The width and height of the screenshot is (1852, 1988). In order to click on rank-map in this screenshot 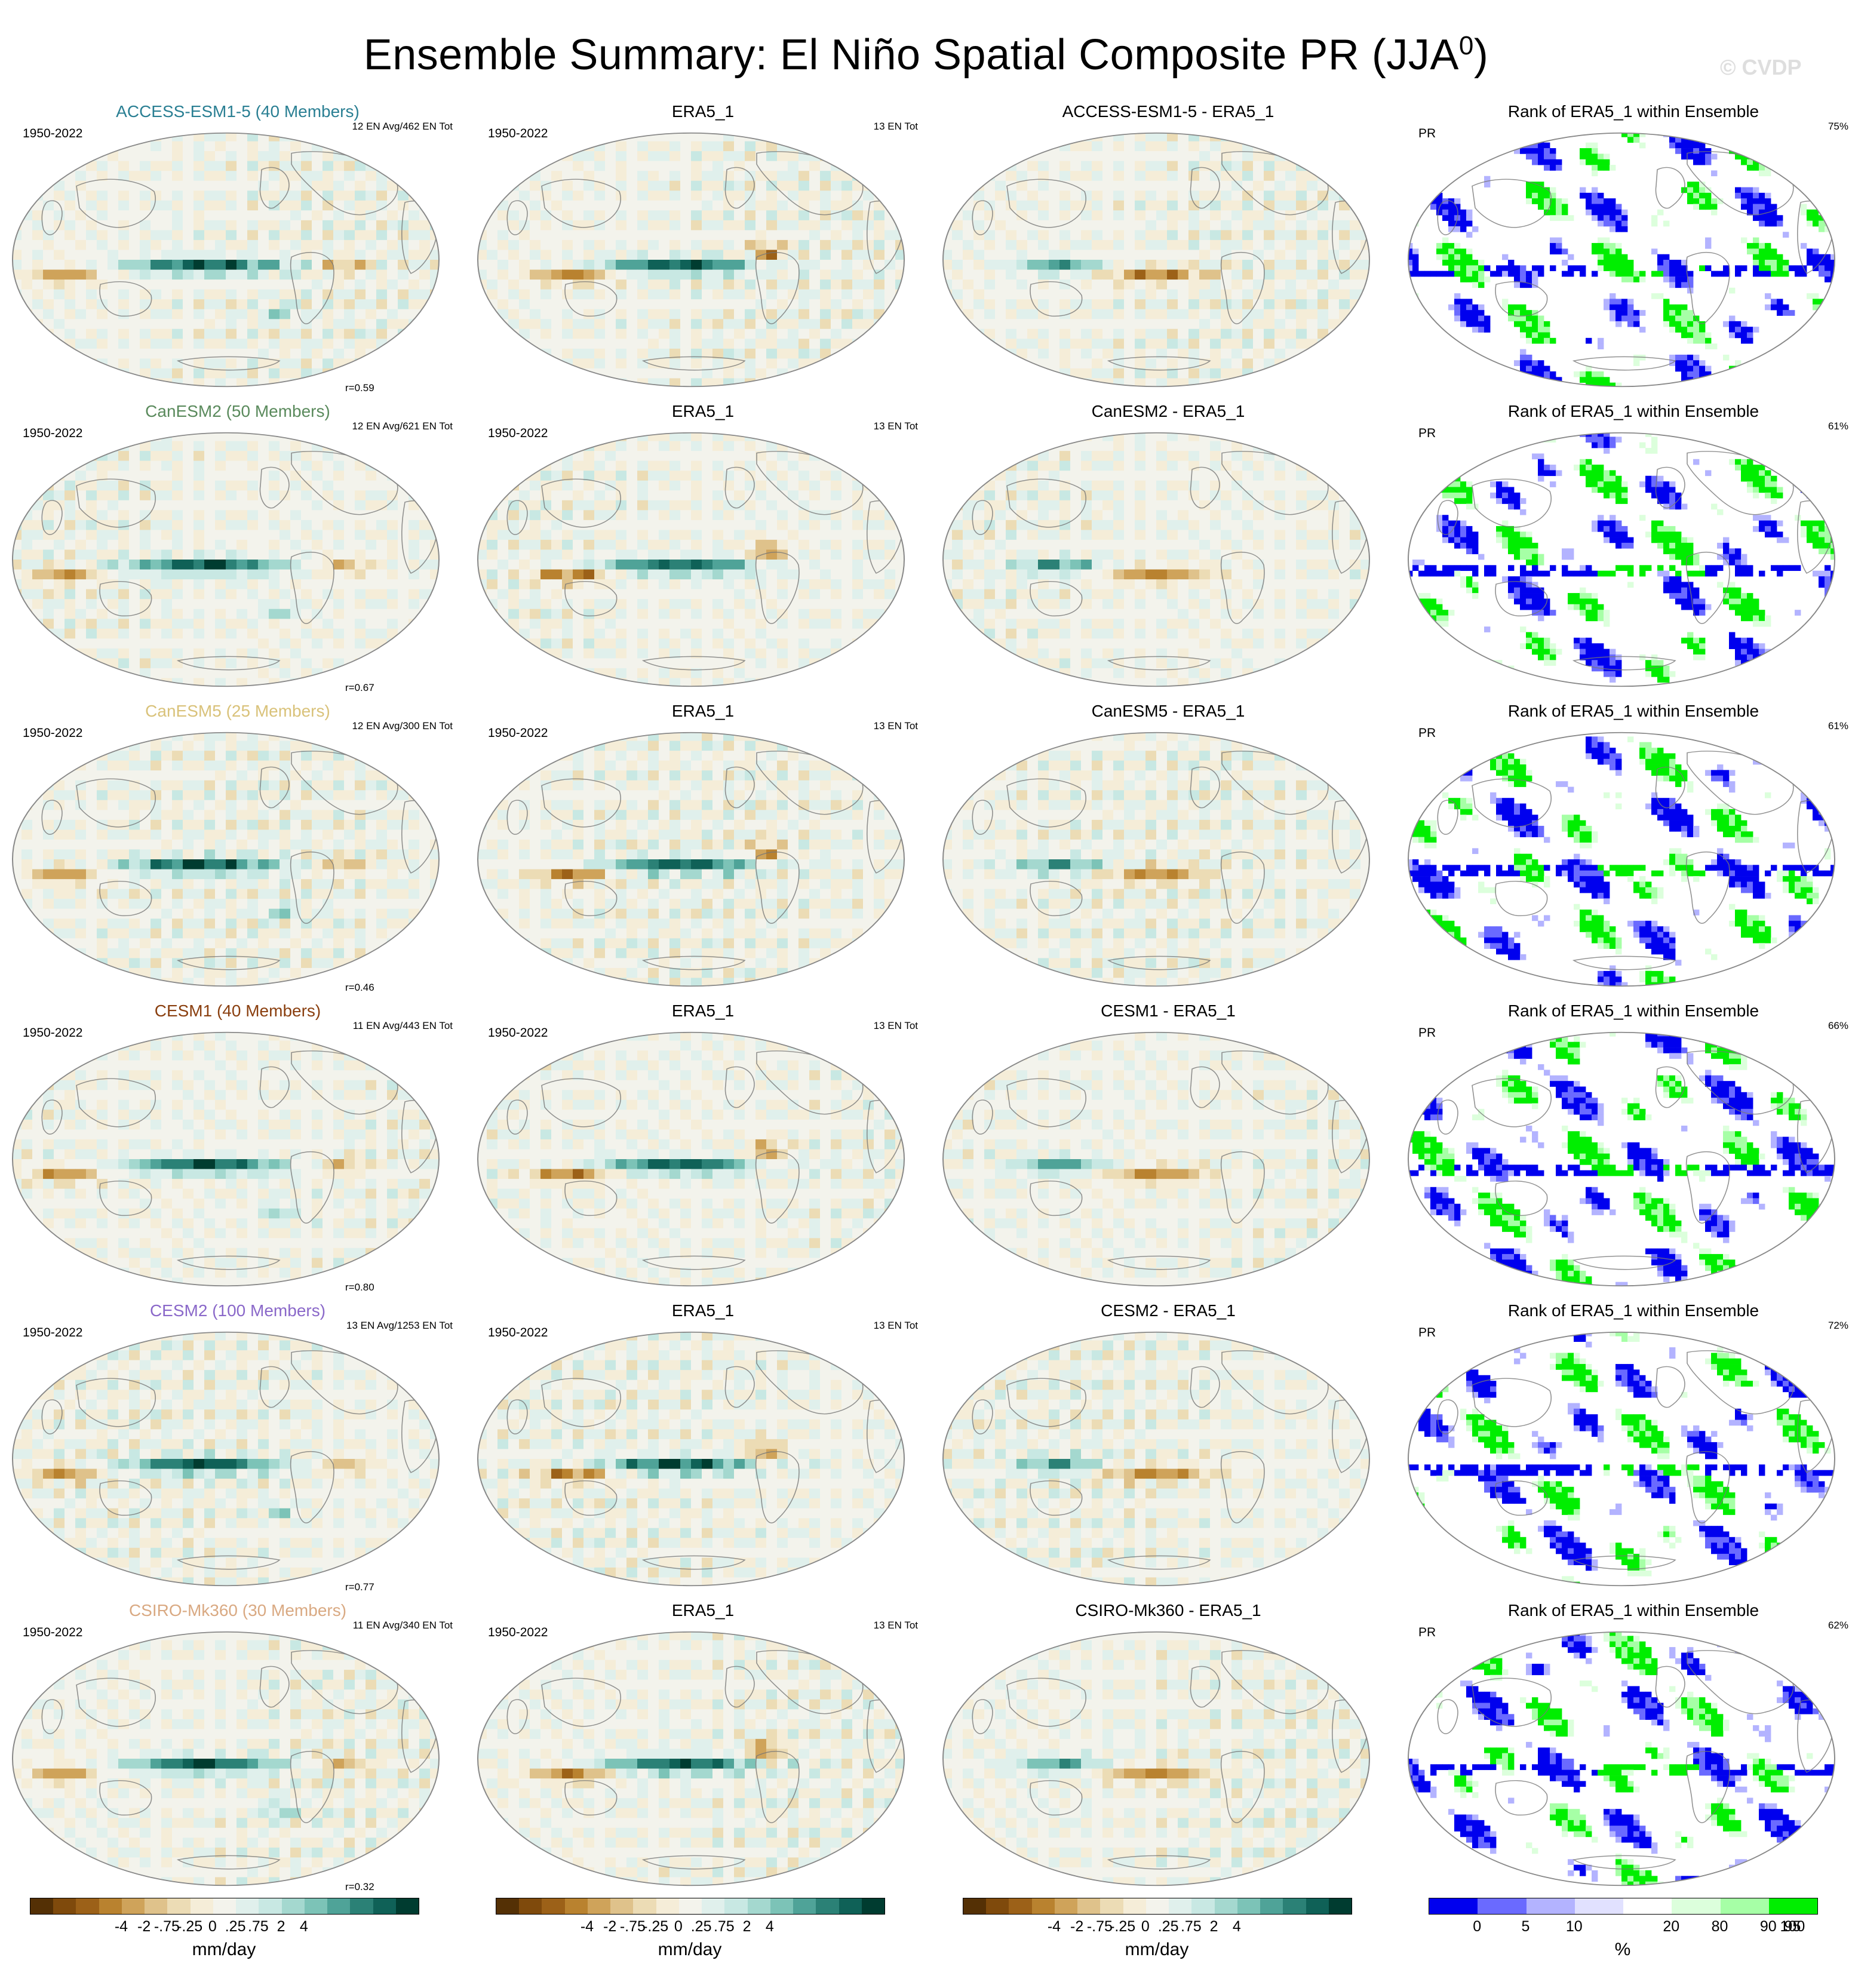, I will do `click(1621, 1459)`.